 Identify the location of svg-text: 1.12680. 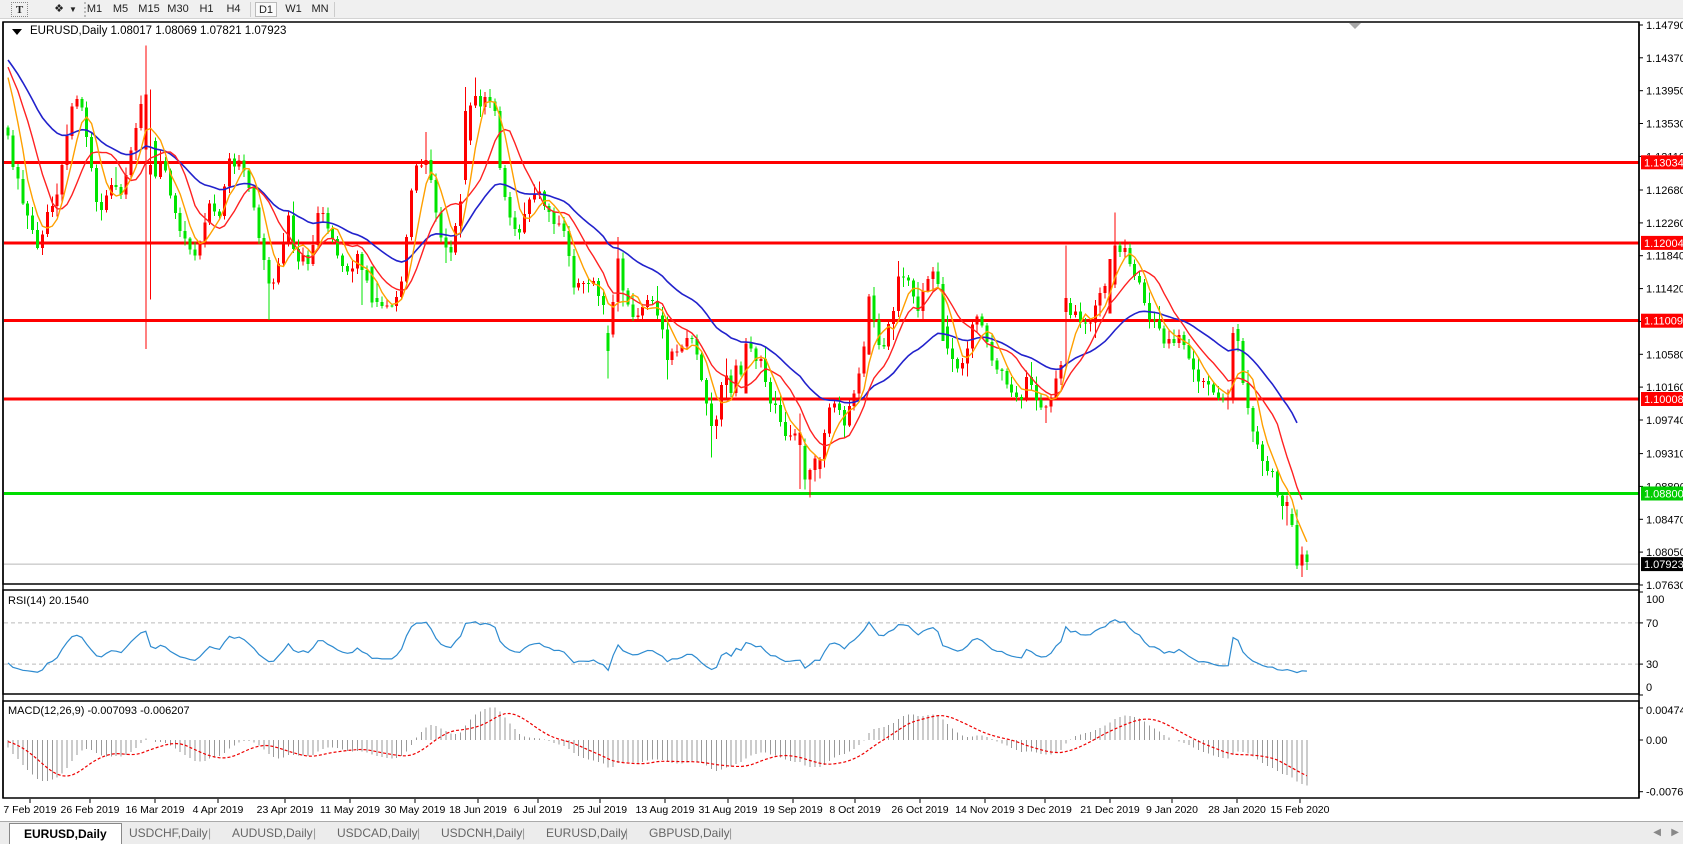
(1664, 191).